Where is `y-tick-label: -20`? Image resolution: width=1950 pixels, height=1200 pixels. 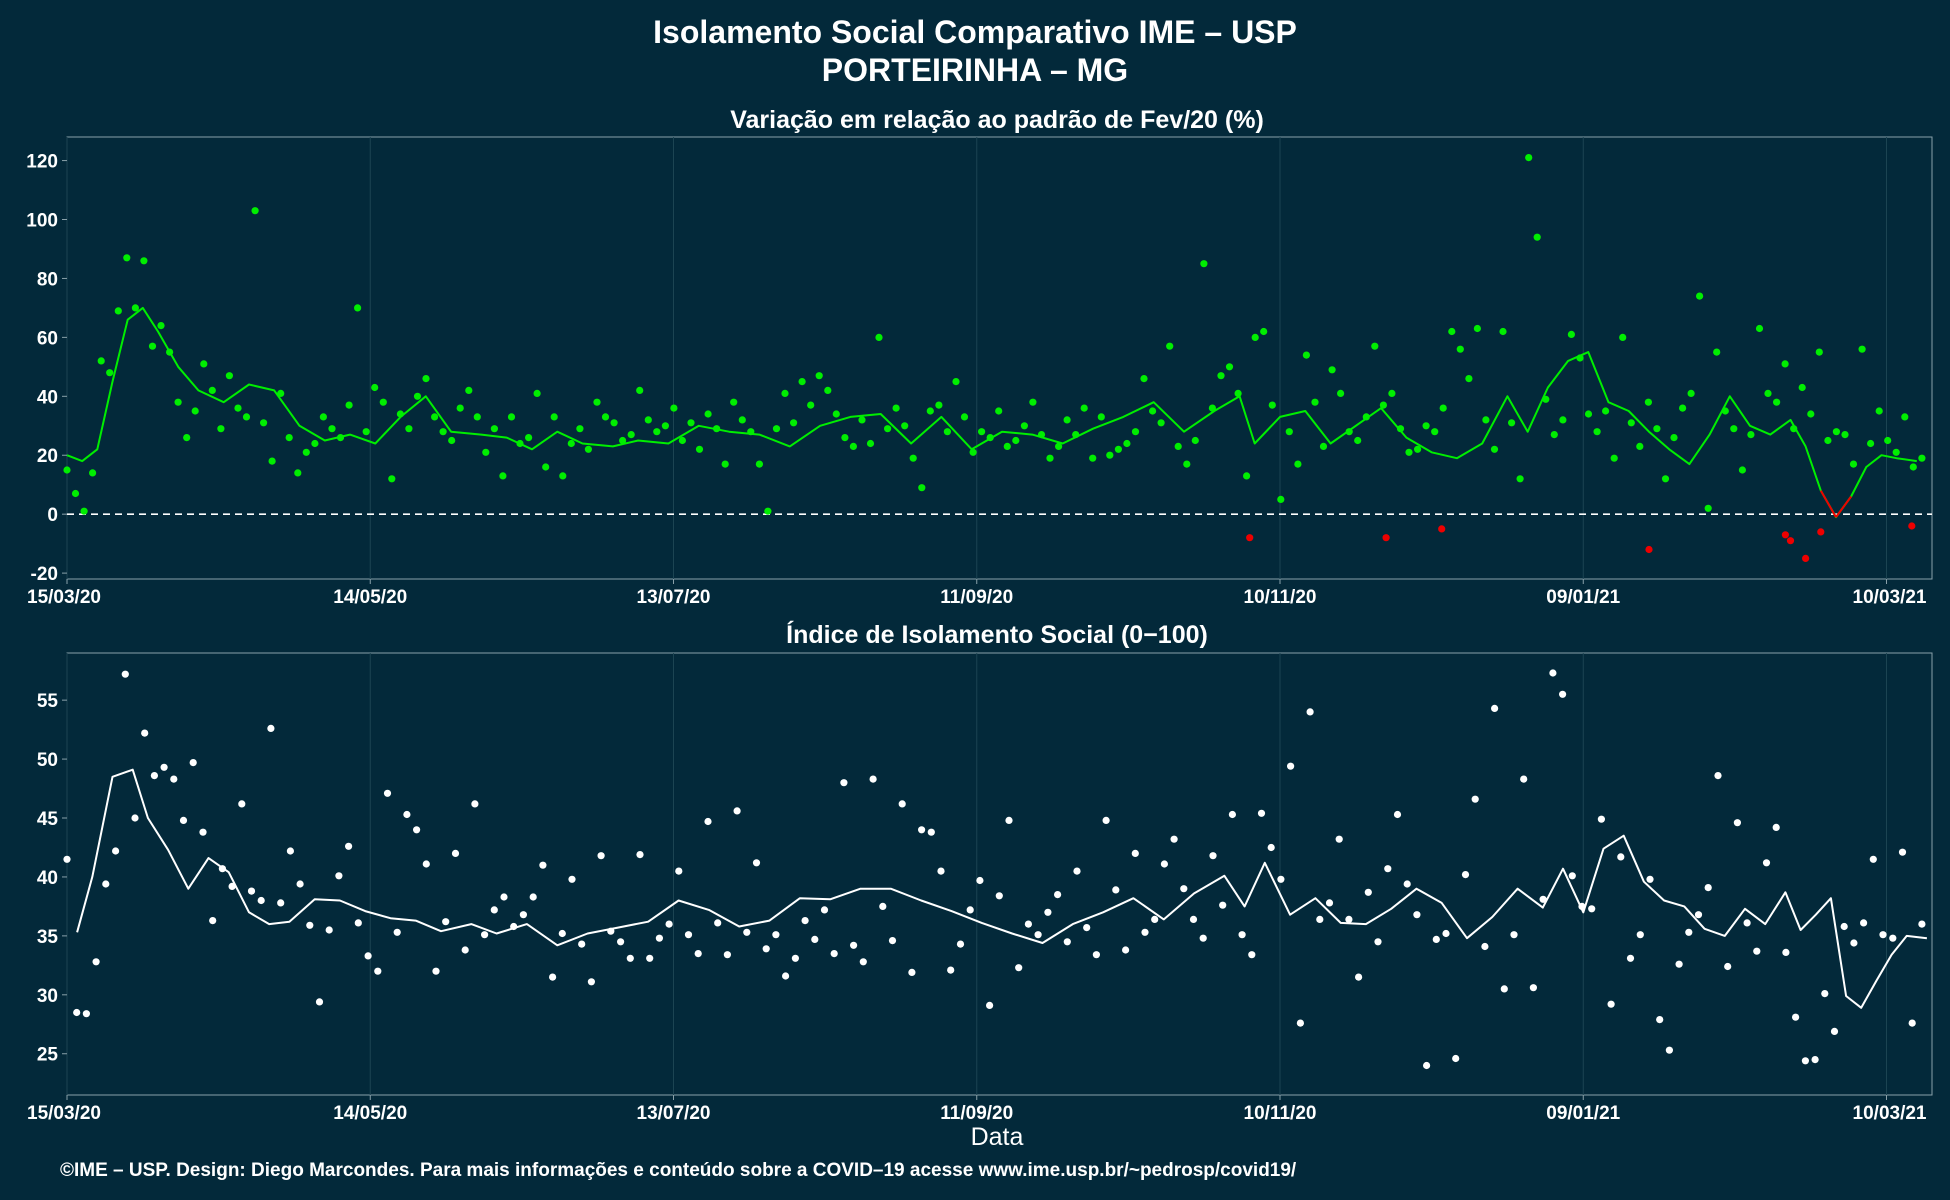 y-tick-label: -20 is located at coordinates (44, 574).